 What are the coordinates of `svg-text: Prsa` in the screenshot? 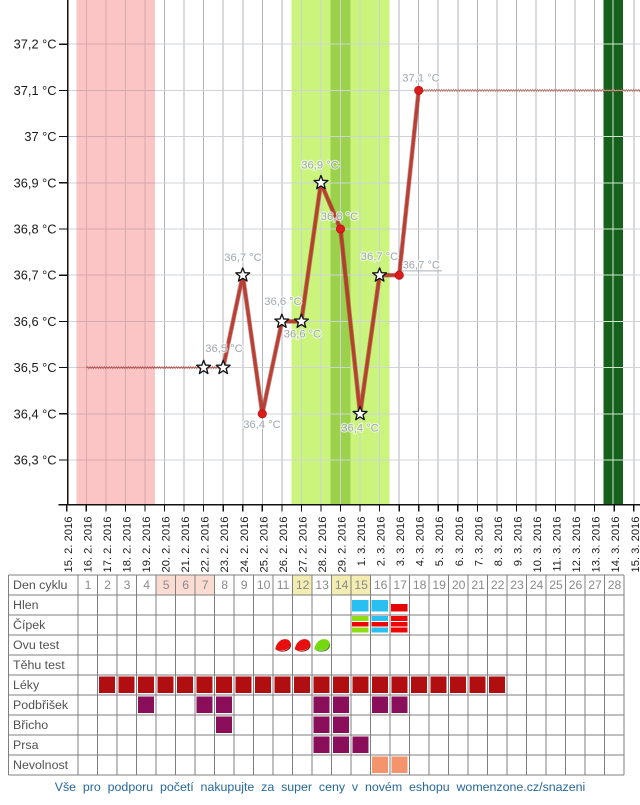 It's located at (26, 745).